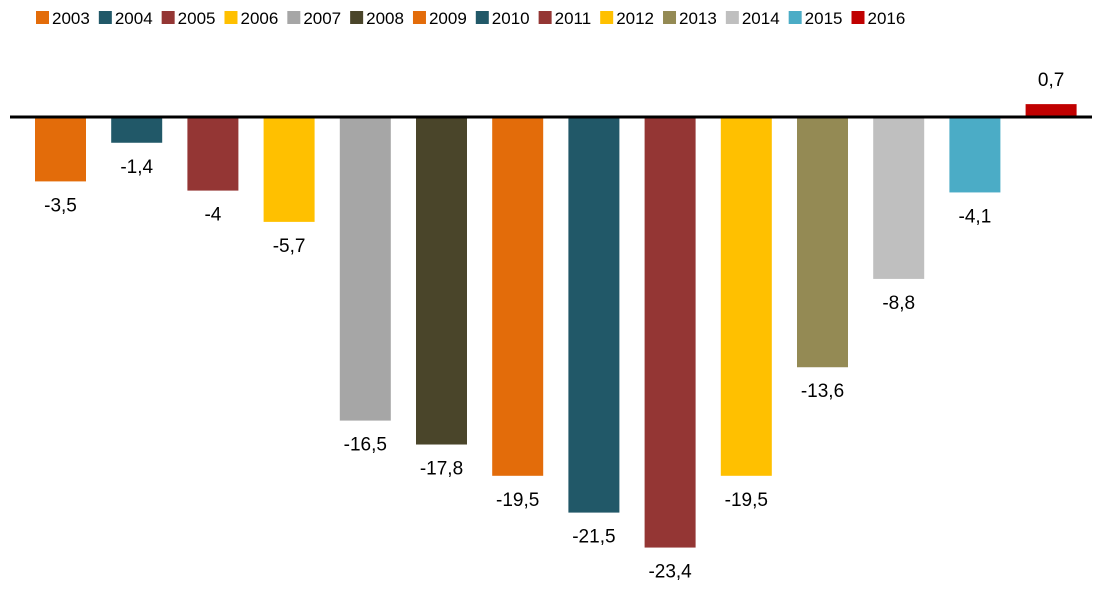 The height and width of the screenshot is (593, 1094). Describe the element at coordinates (357, 17) in the screenshot. I see `legend-swatch-2008` at that location.